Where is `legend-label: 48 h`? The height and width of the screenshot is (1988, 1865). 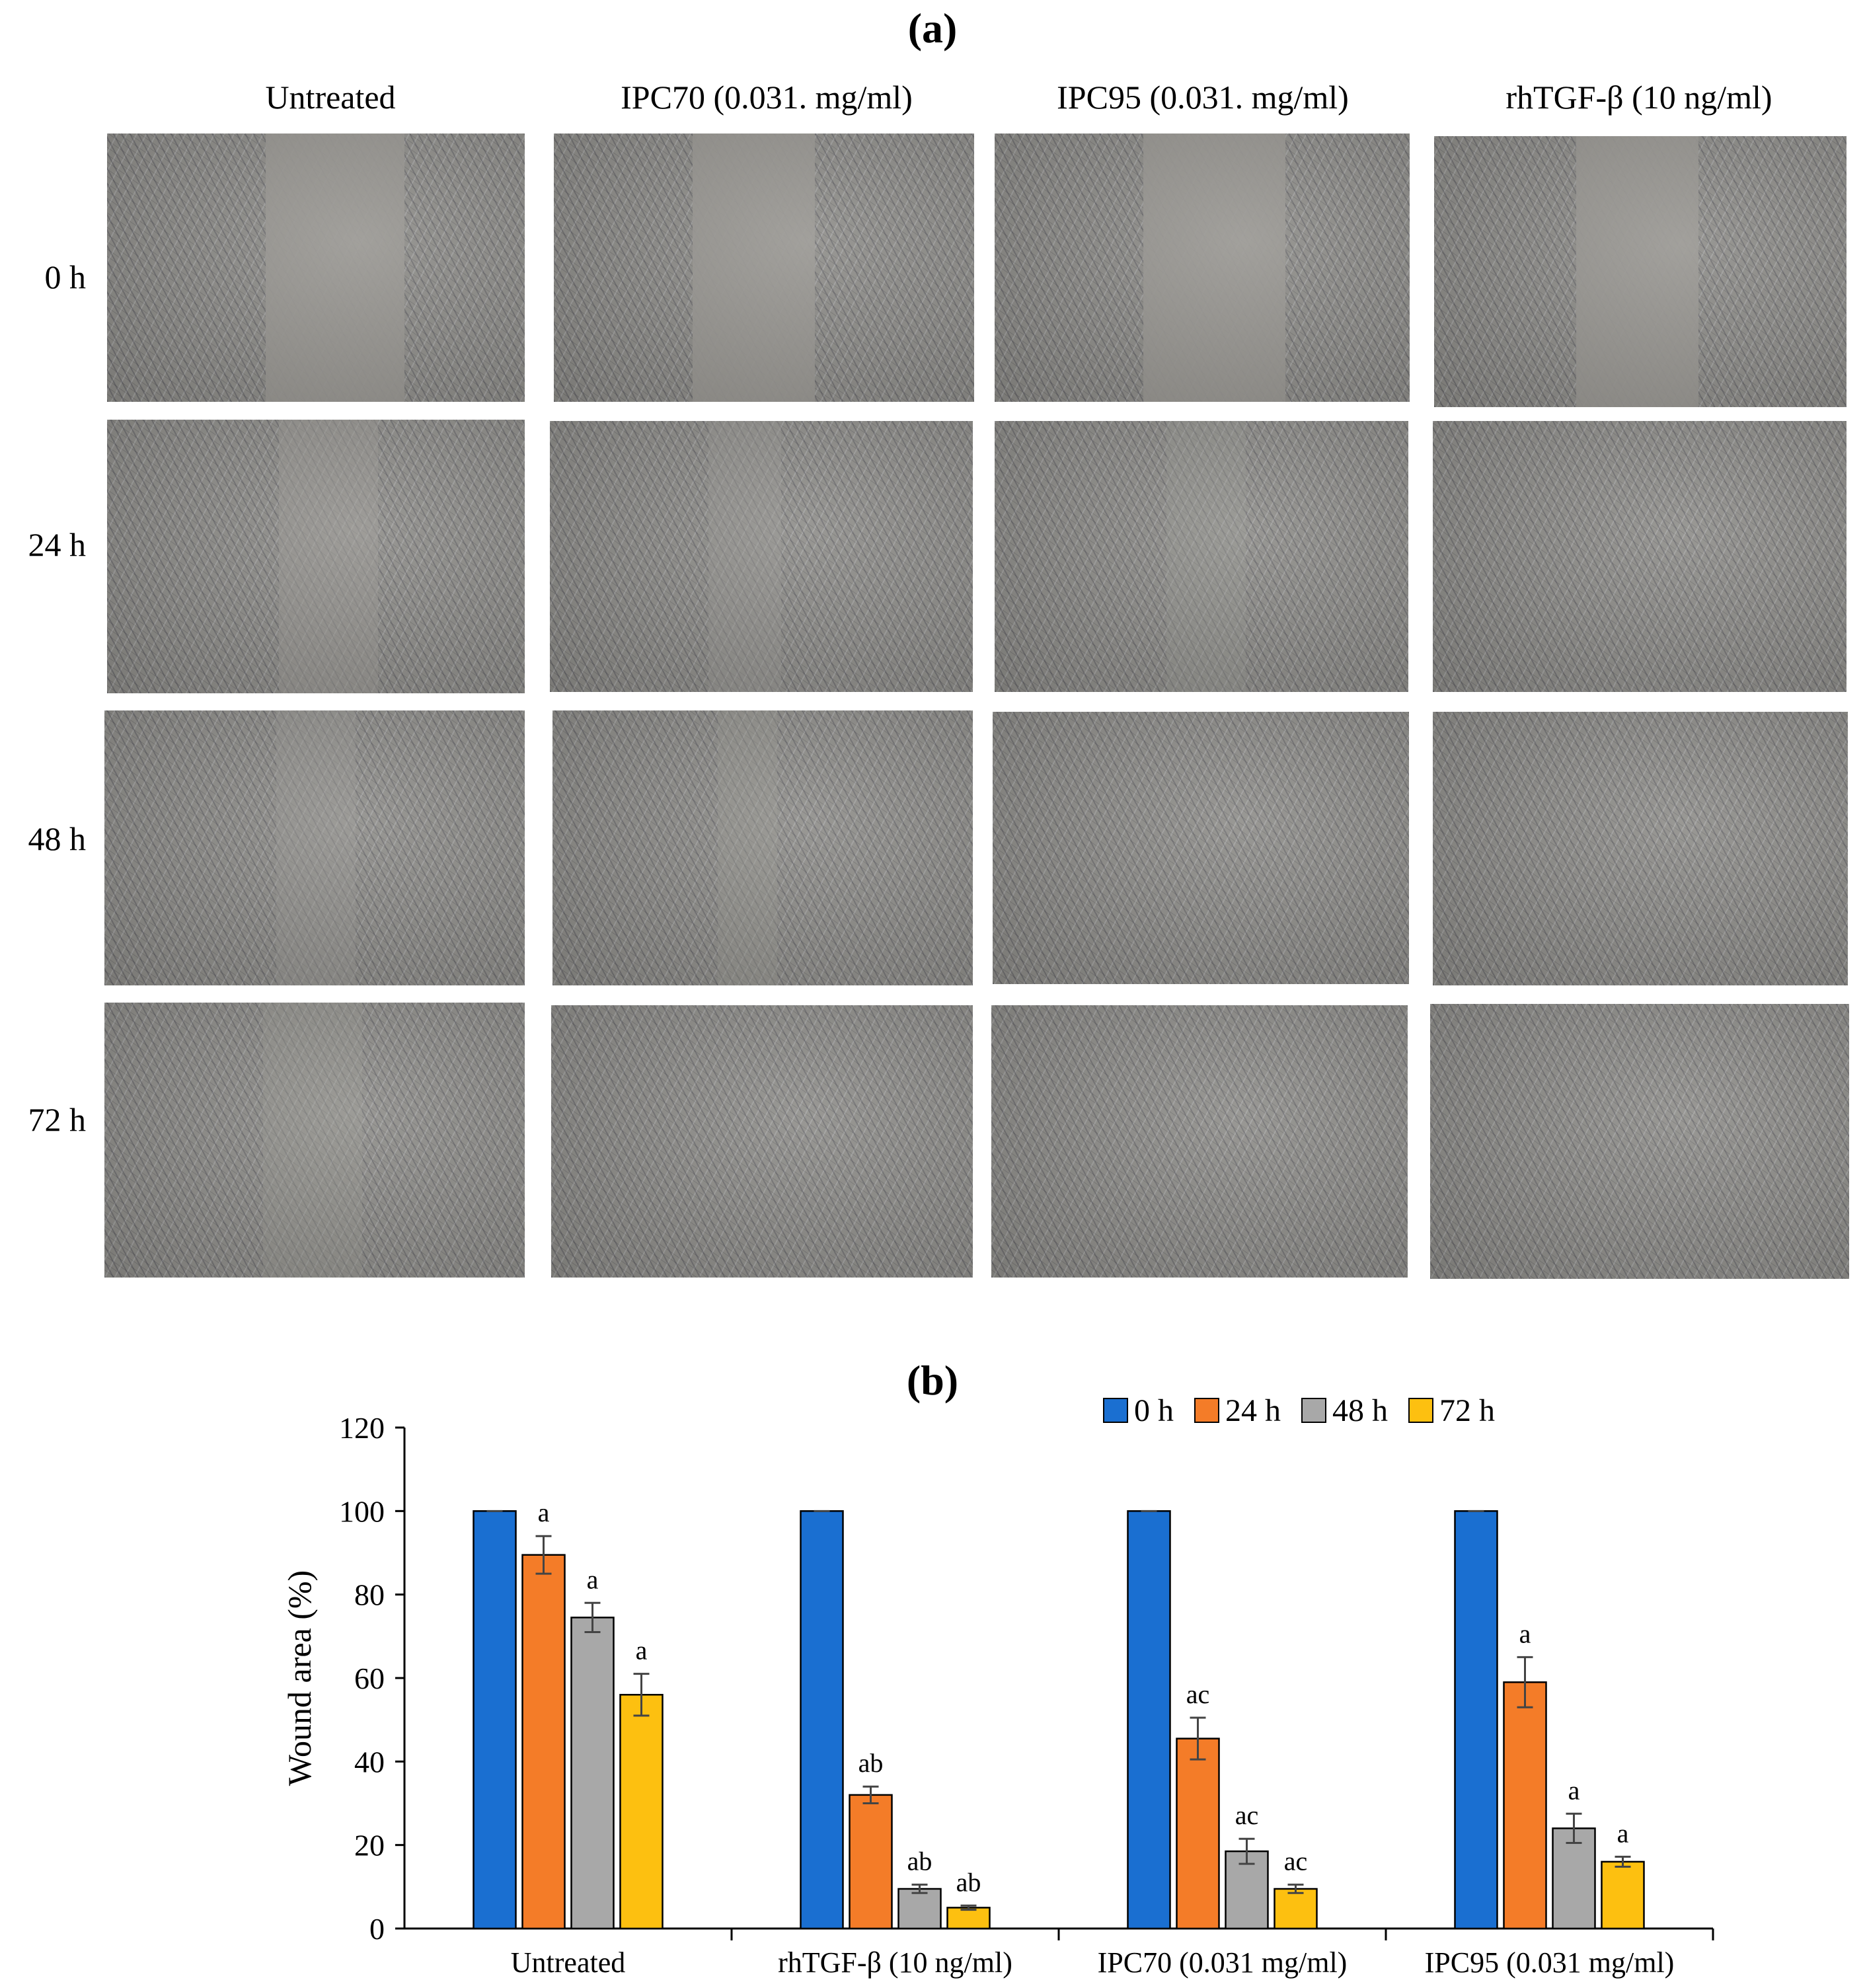
legend-label: 48 h is located at coordinates (1360, 1410).